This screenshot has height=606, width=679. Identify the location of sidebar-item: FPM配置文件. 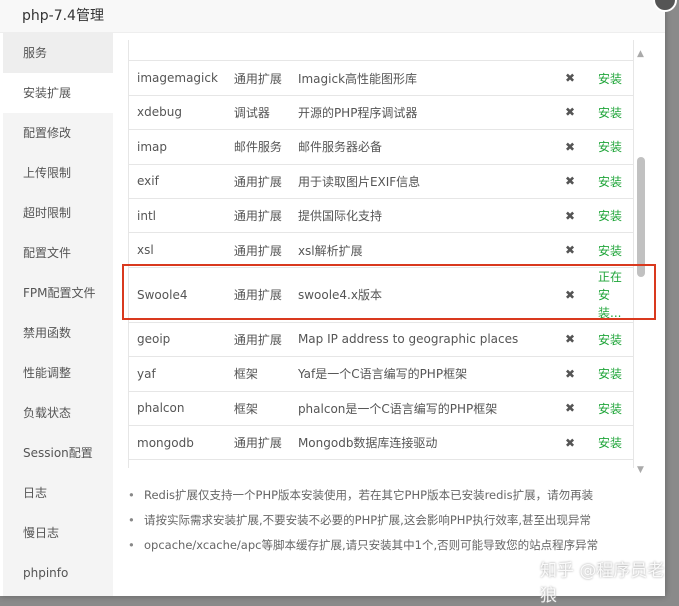
(59, 293).